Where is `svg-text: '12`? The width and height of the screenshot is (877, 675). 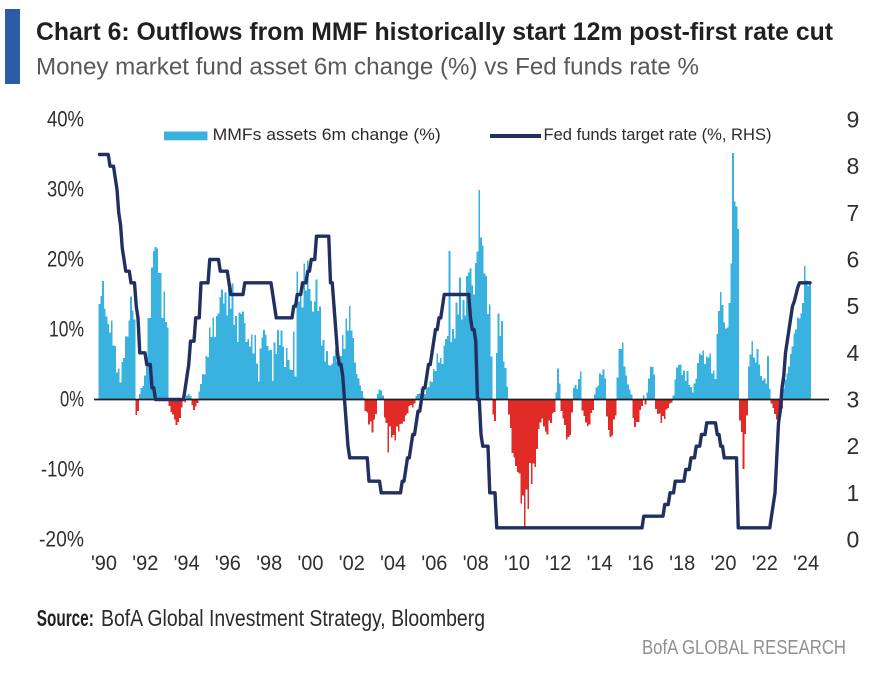
svg-text: '12 is located at coordinates (558, 563).